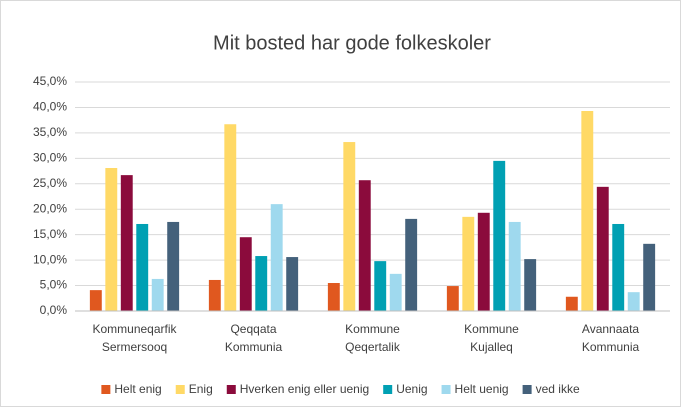 The width and height of the screenshot is (681, 407). I want to click on y-tick-label: 30,0%, so click(50, 158).